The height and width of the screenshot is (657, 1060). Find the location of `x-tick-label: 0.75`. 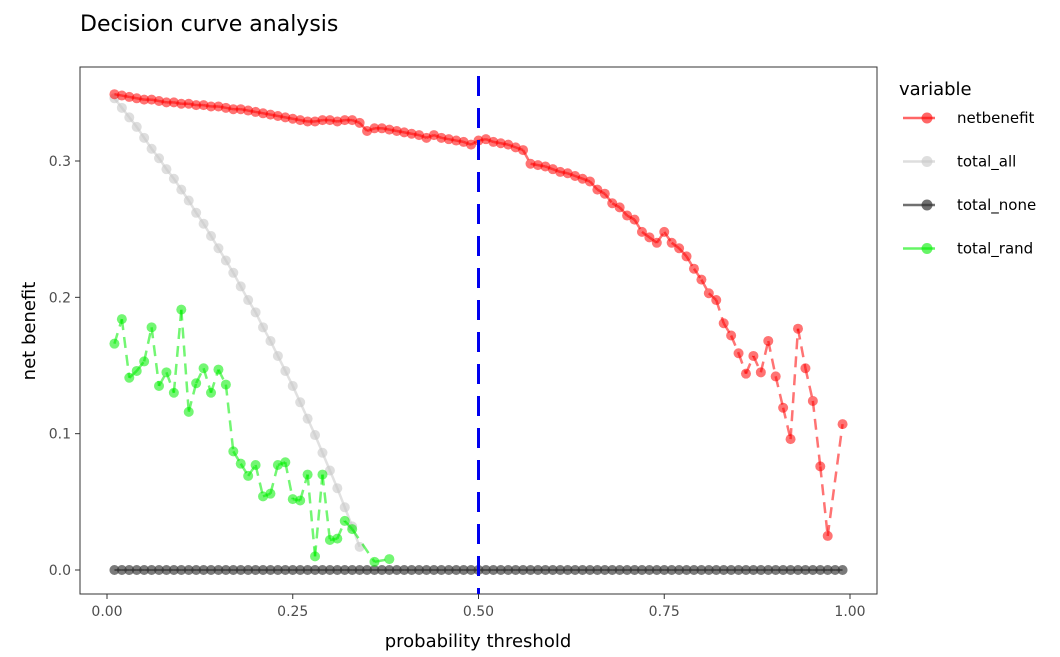

x-tick-label: 0.75 is located at coordinates (664, 612).